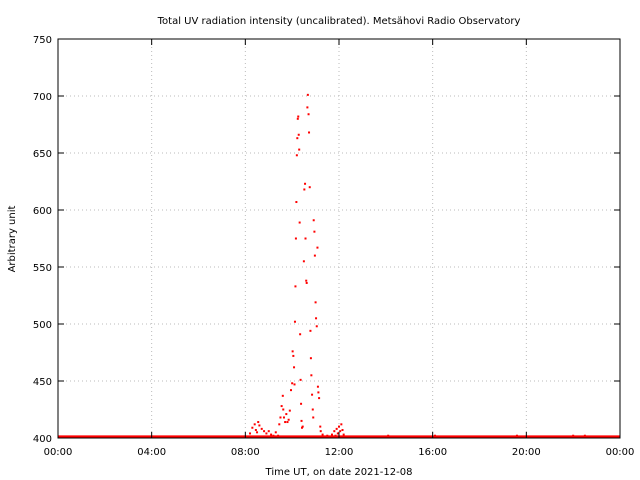 This screenshot has width=640, height=480. Describe the element at coordinates (245, 452) in the screenshot. I see `x-tick-label: 08:00` at that location.